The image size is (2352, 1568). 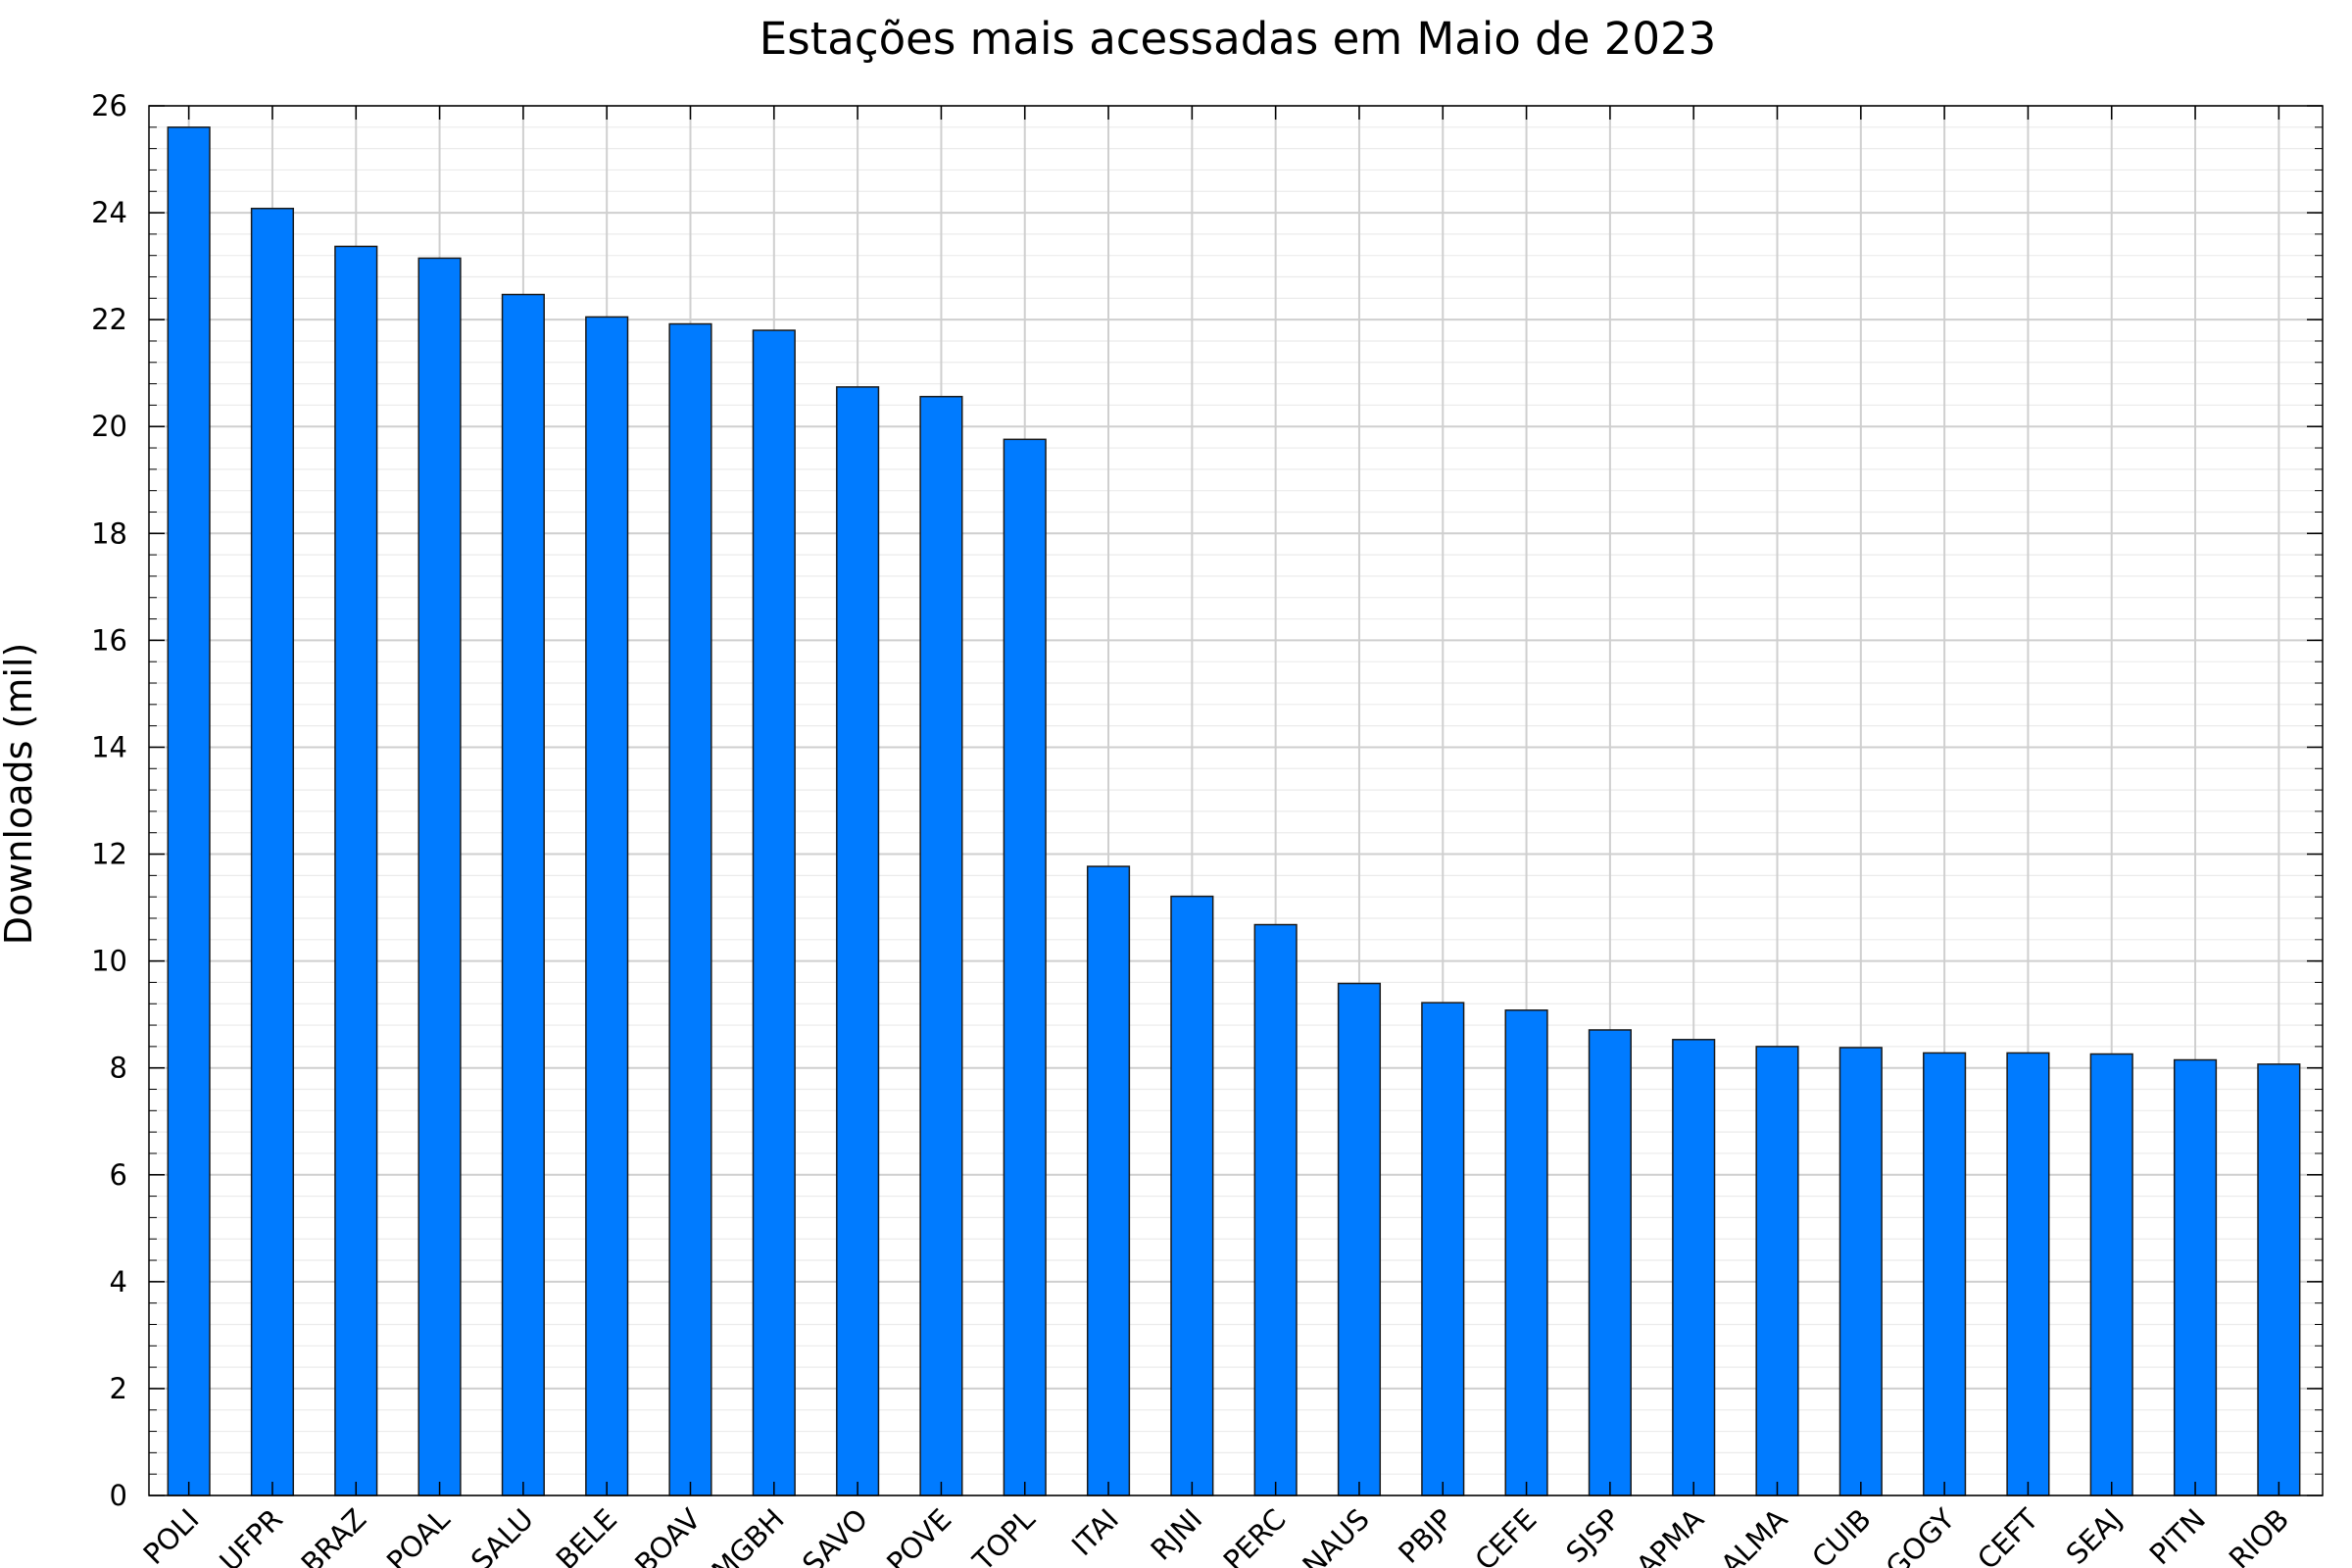 I want to click on x-tick-label: TOPL, so click(x=1003, y=1535).